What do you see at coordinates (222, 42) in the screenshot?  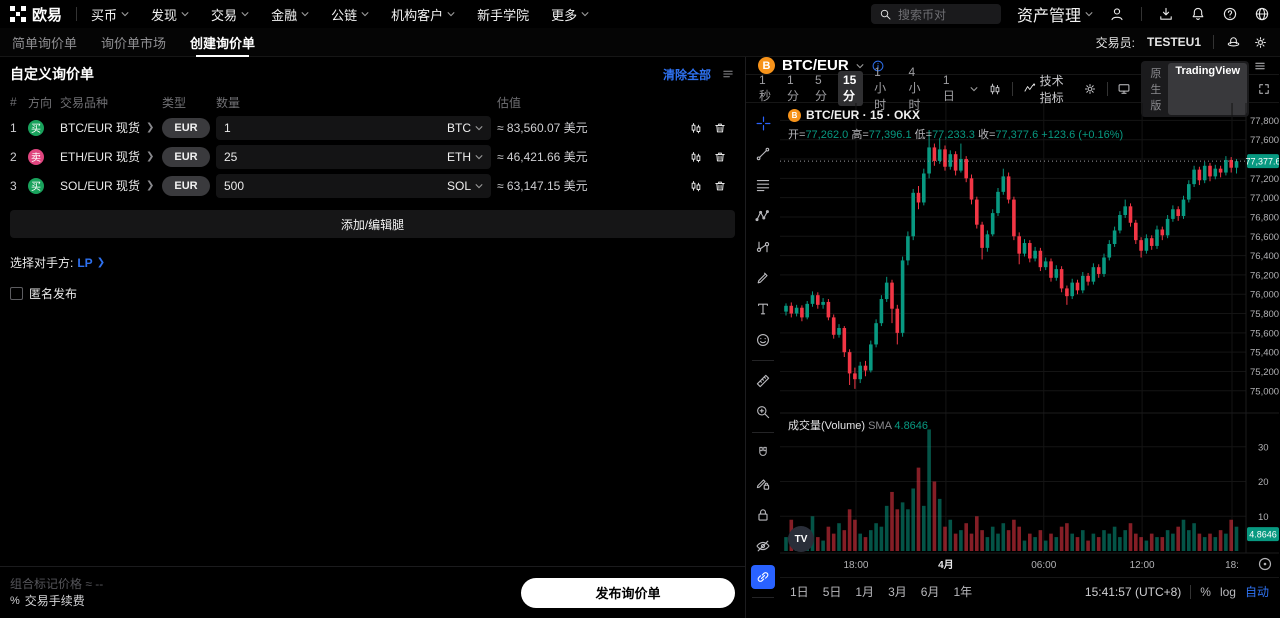 I see `tab-2: 创建询价单` at bounding box center [222, 42].